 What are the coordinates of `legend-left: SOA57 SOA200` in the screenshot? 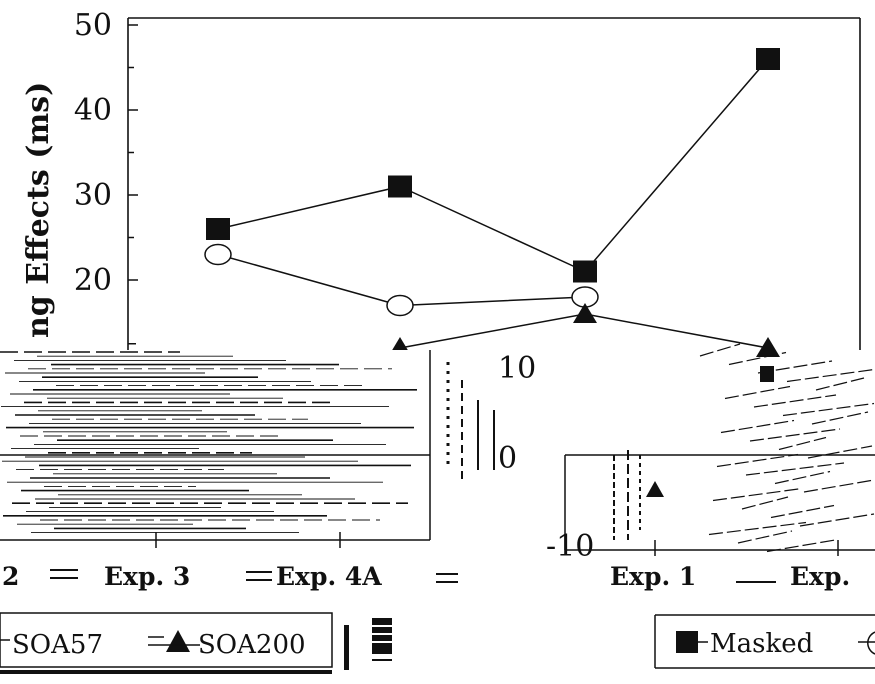 It's located at (166, 643).